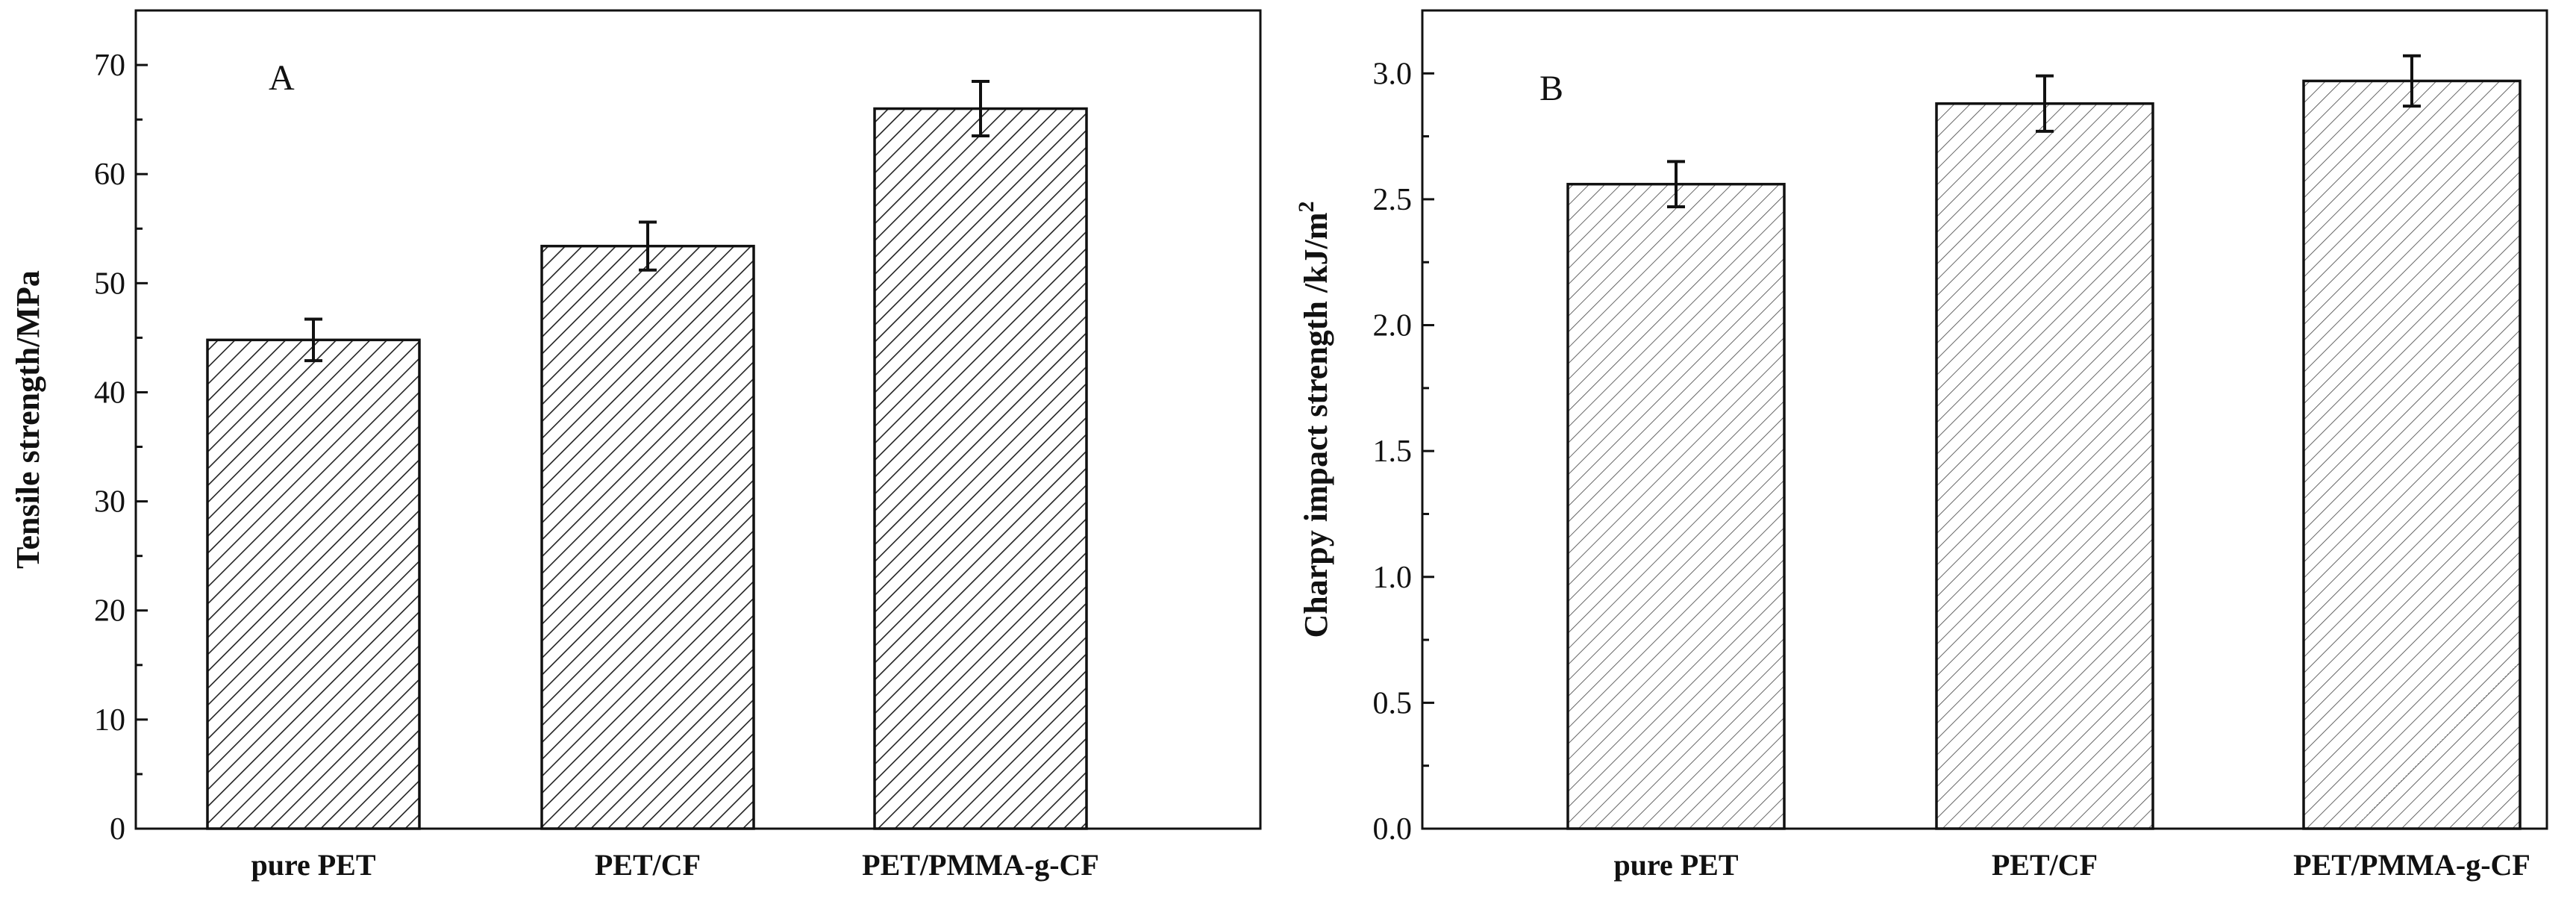 The height and width of the screenshot is (916, 2576). I want to click on panel-b-y-axis-title: Charpy impact strength /kJ/m2, so click(1314, 420).